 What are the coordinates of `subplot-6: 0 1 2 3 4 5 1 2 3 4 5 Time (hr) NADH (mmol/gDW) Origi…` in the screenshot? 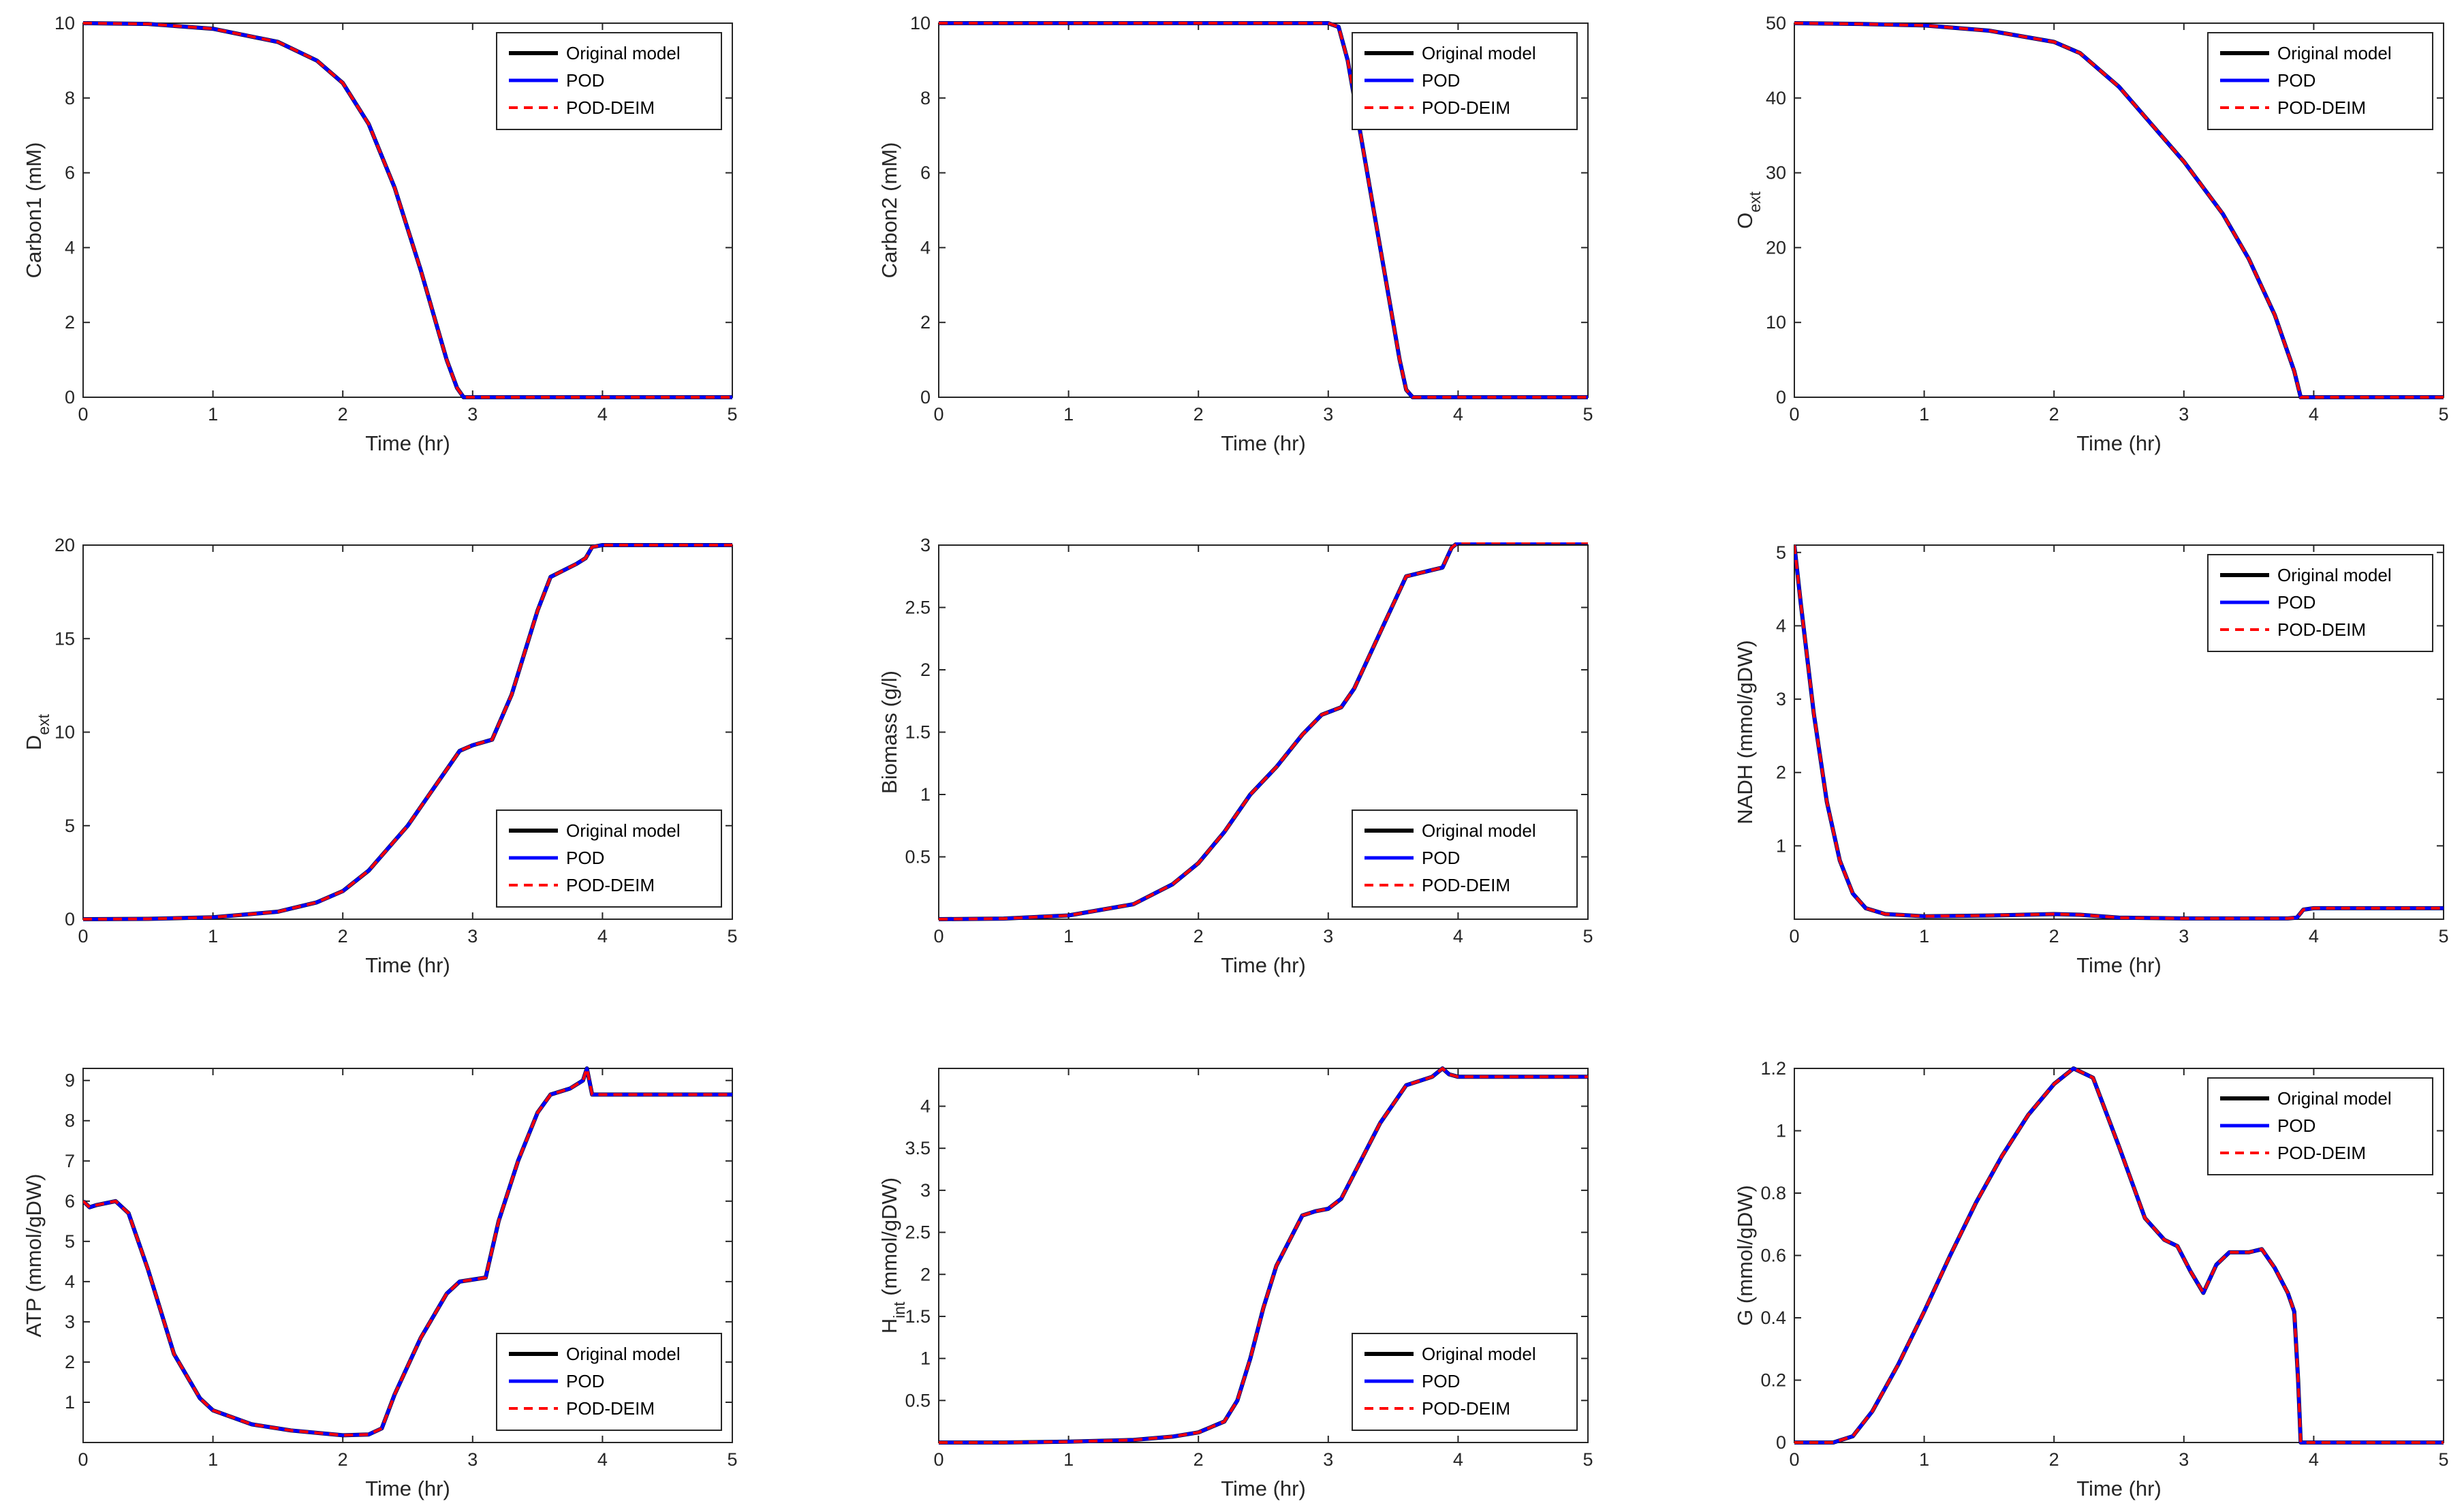 It's located at (2091, 759).